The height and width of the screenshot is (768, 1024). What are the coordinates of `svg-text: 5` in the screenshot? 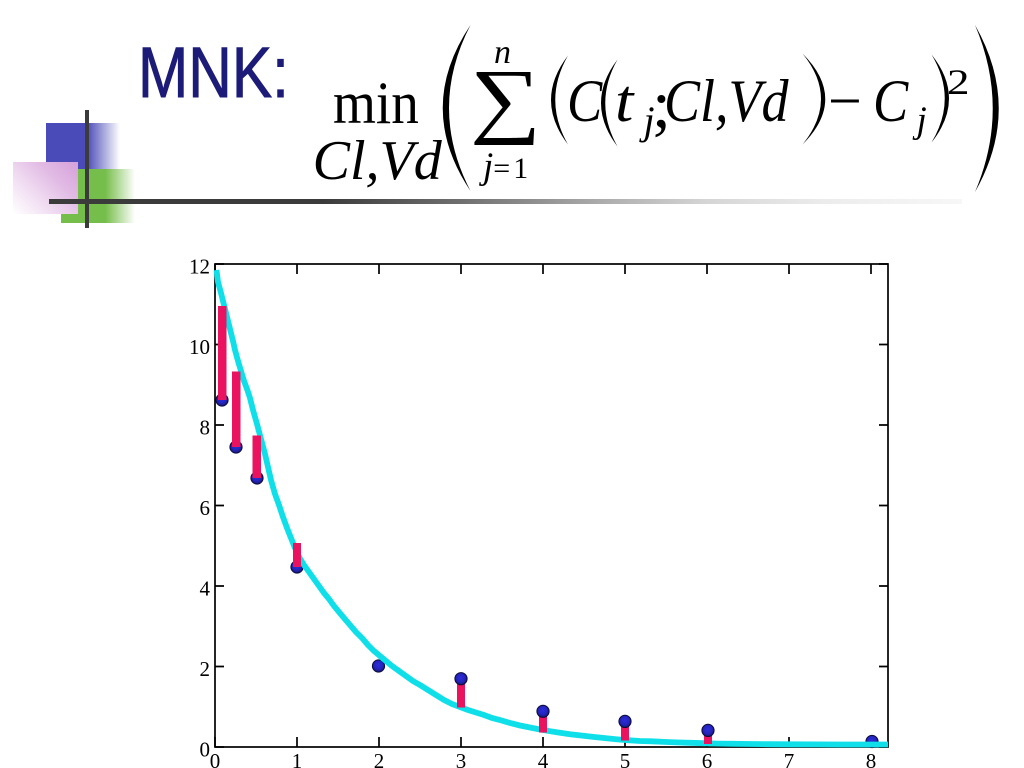 It's located at (625, 758).